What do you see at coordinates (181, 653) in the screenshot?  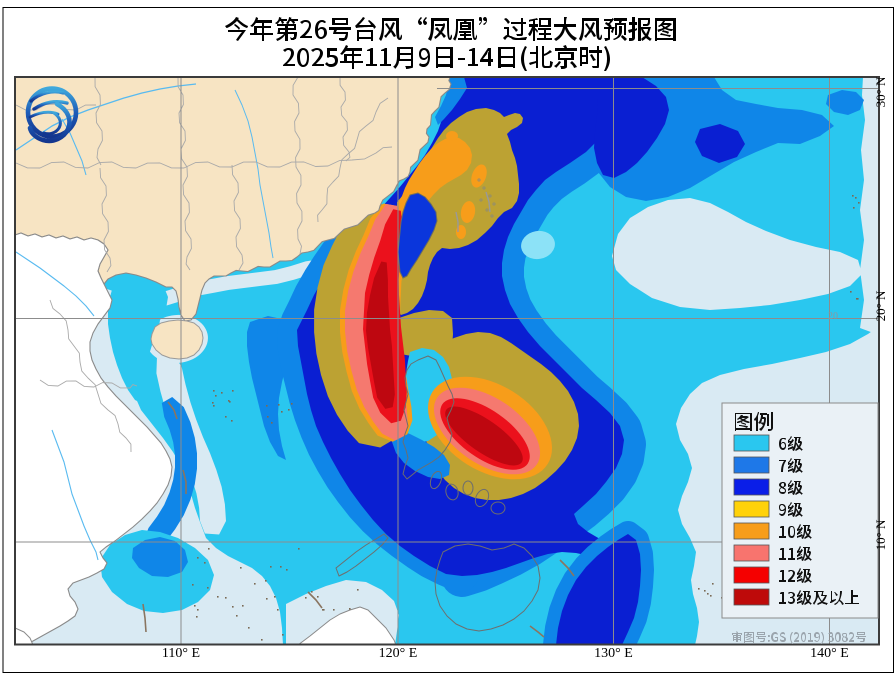 I see `svg-text: 110° E` at bounding box center [181, 653].